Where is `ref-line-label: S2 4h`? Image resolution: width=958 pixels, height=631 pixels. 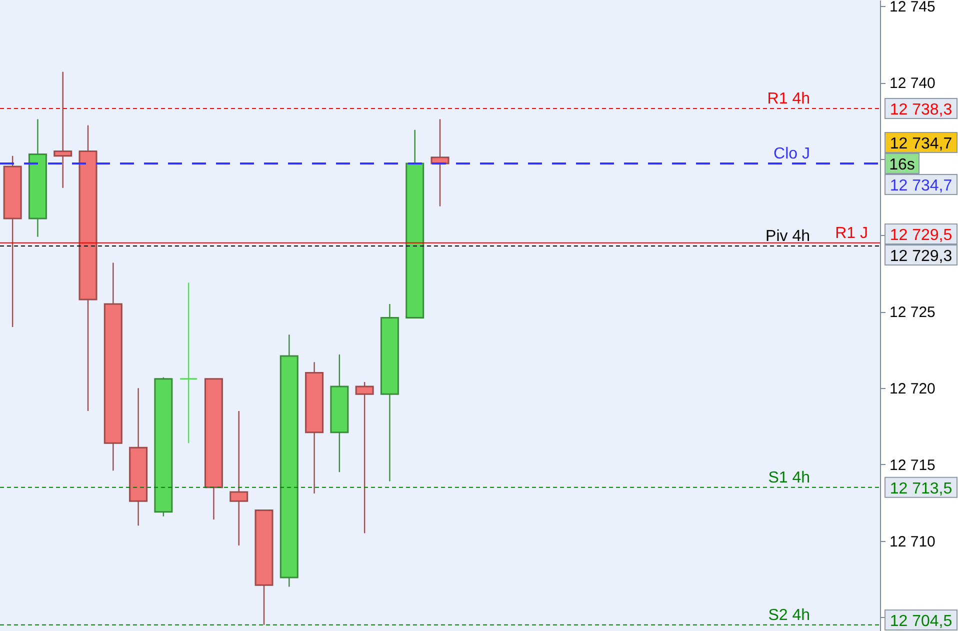
ref-line-label: S2 4h is located at coordinates (789, 615).